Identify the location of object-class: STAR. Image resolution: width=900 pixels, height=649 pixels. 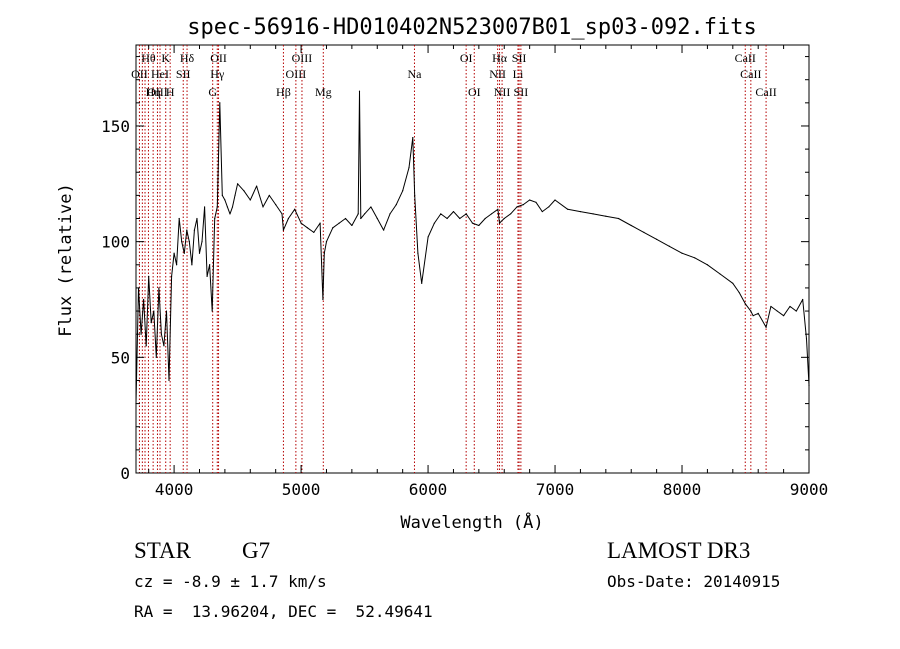
(162, 550).